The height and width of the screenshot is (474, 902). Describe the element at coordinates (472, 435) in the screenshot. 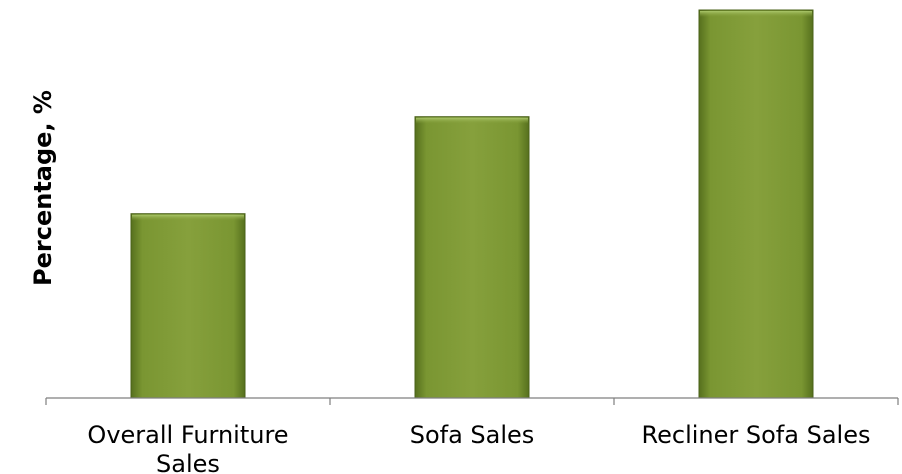

I see `x-tick-label-2: Sofa Sales` at that location.